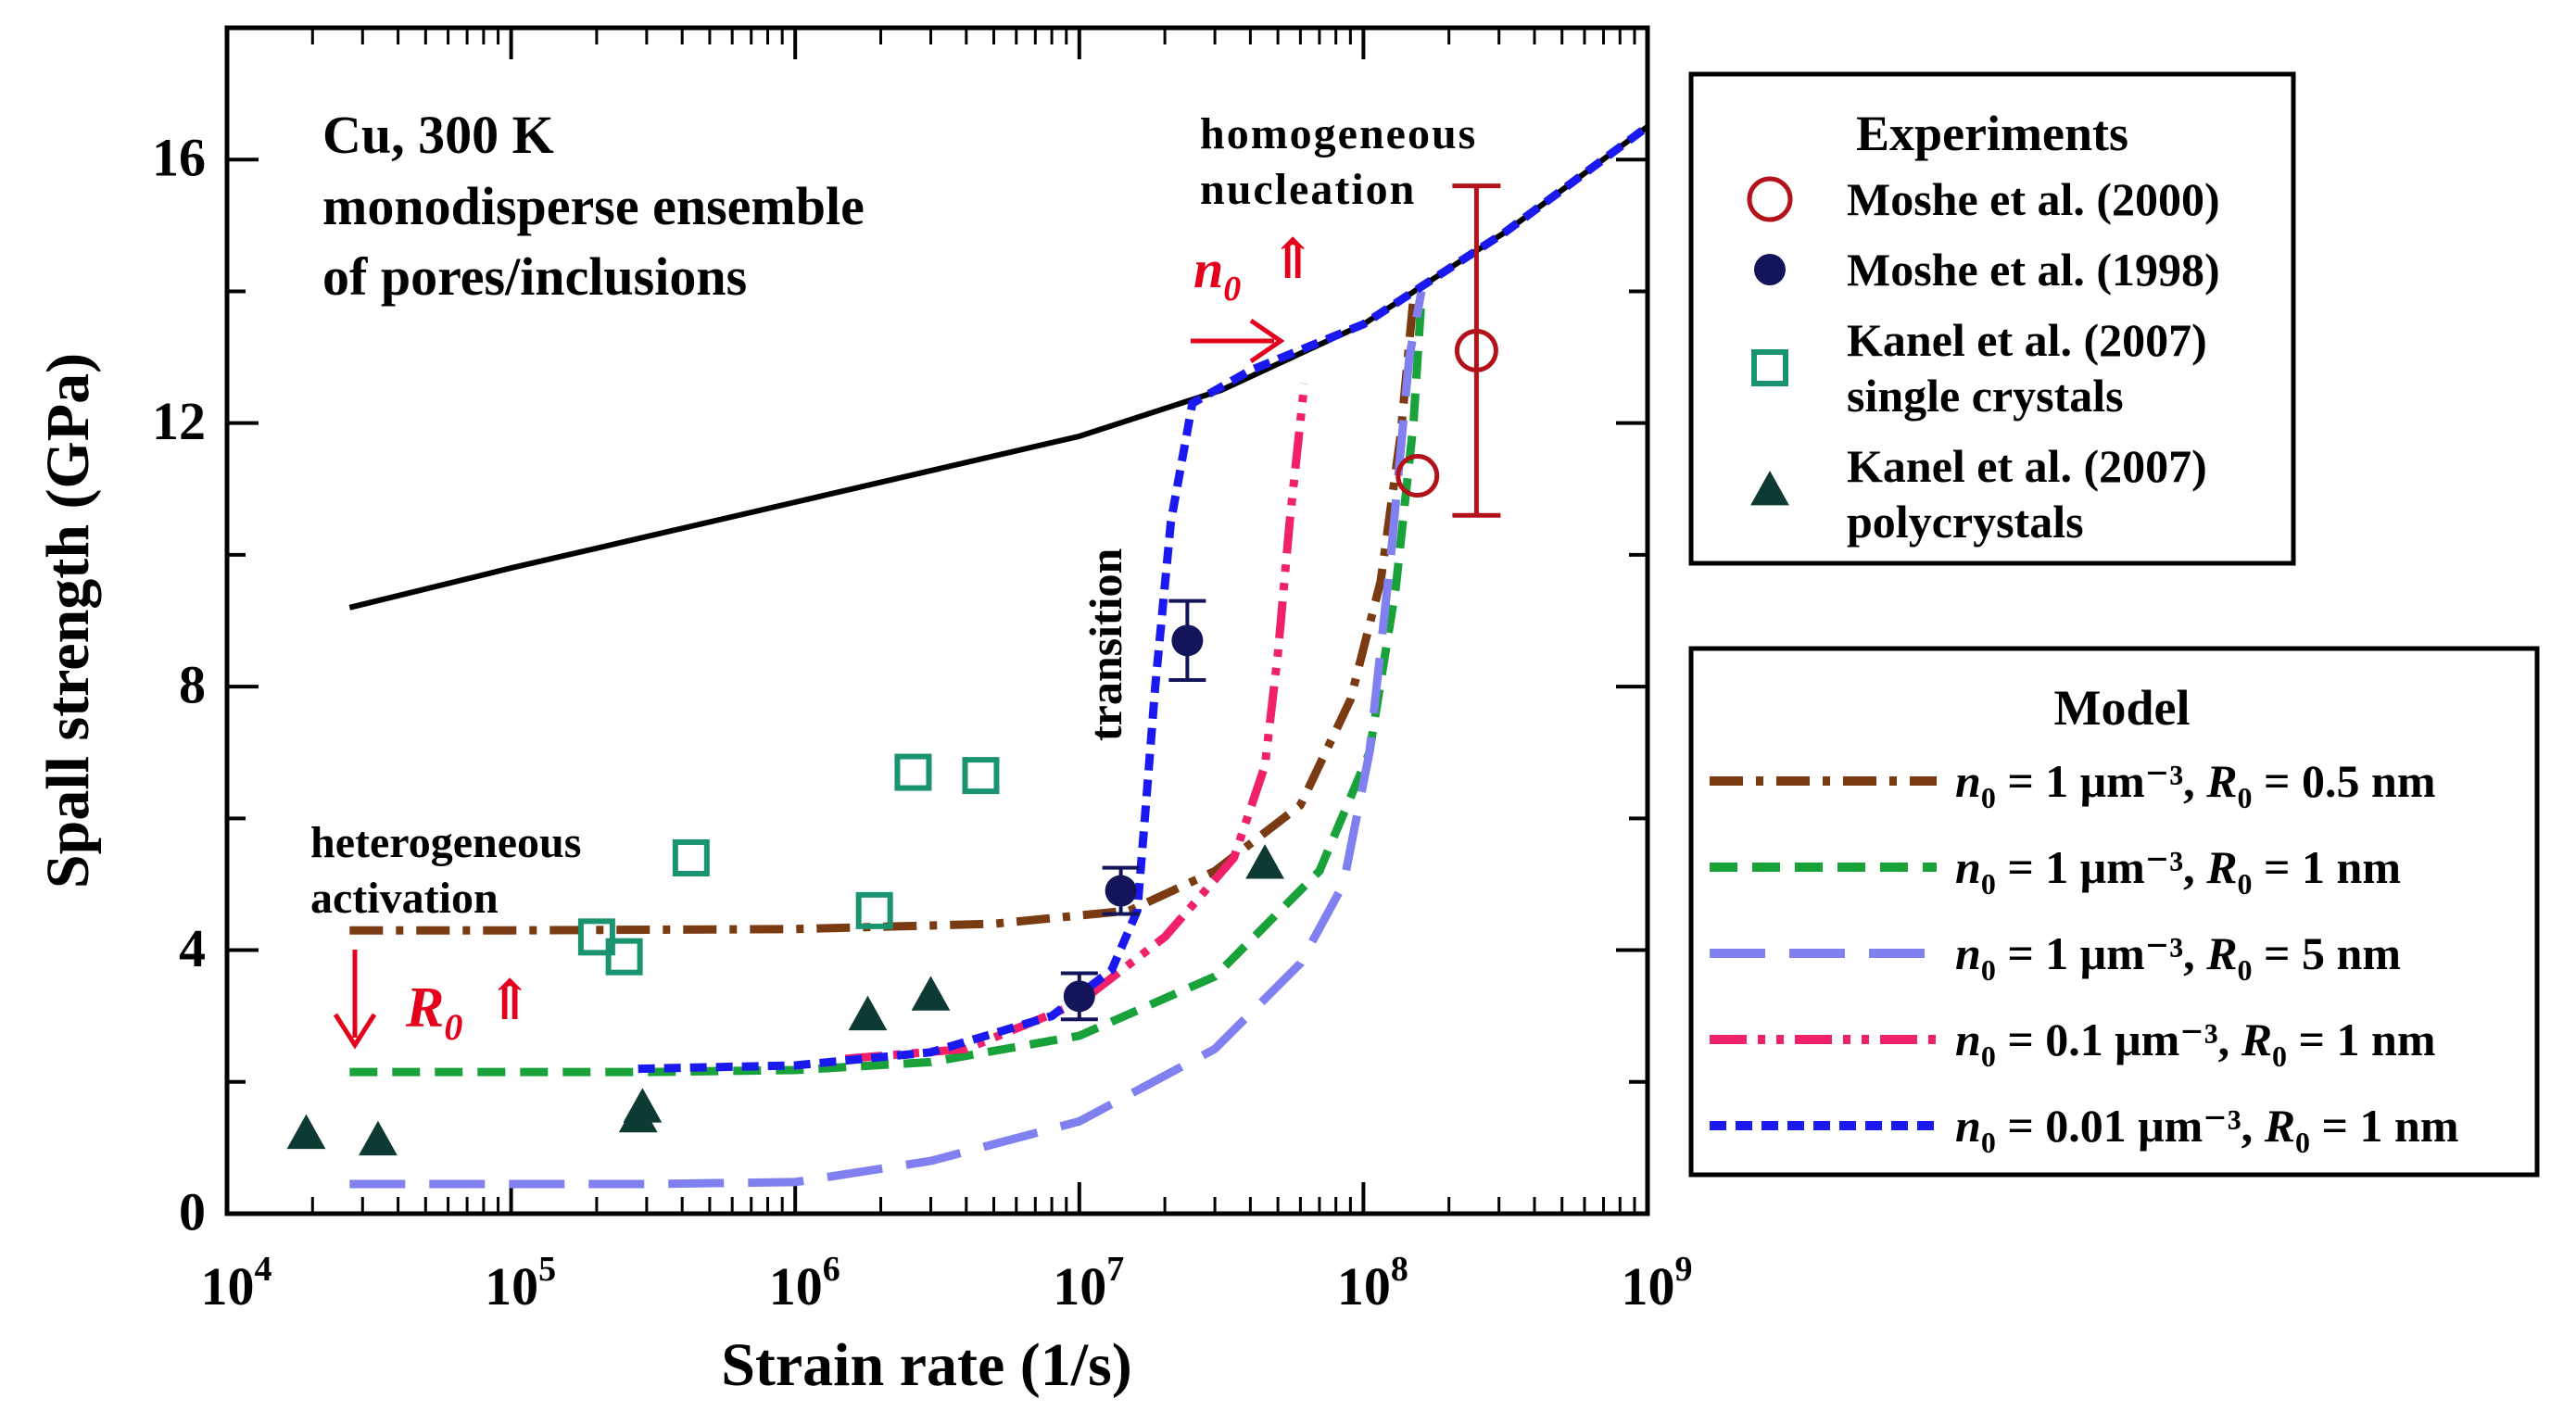 This screenshot has width=2576, height=1411. Describe the element at coordinates (2122, 708) in the screenshot. I see `model-legend-title: Model` at that location.